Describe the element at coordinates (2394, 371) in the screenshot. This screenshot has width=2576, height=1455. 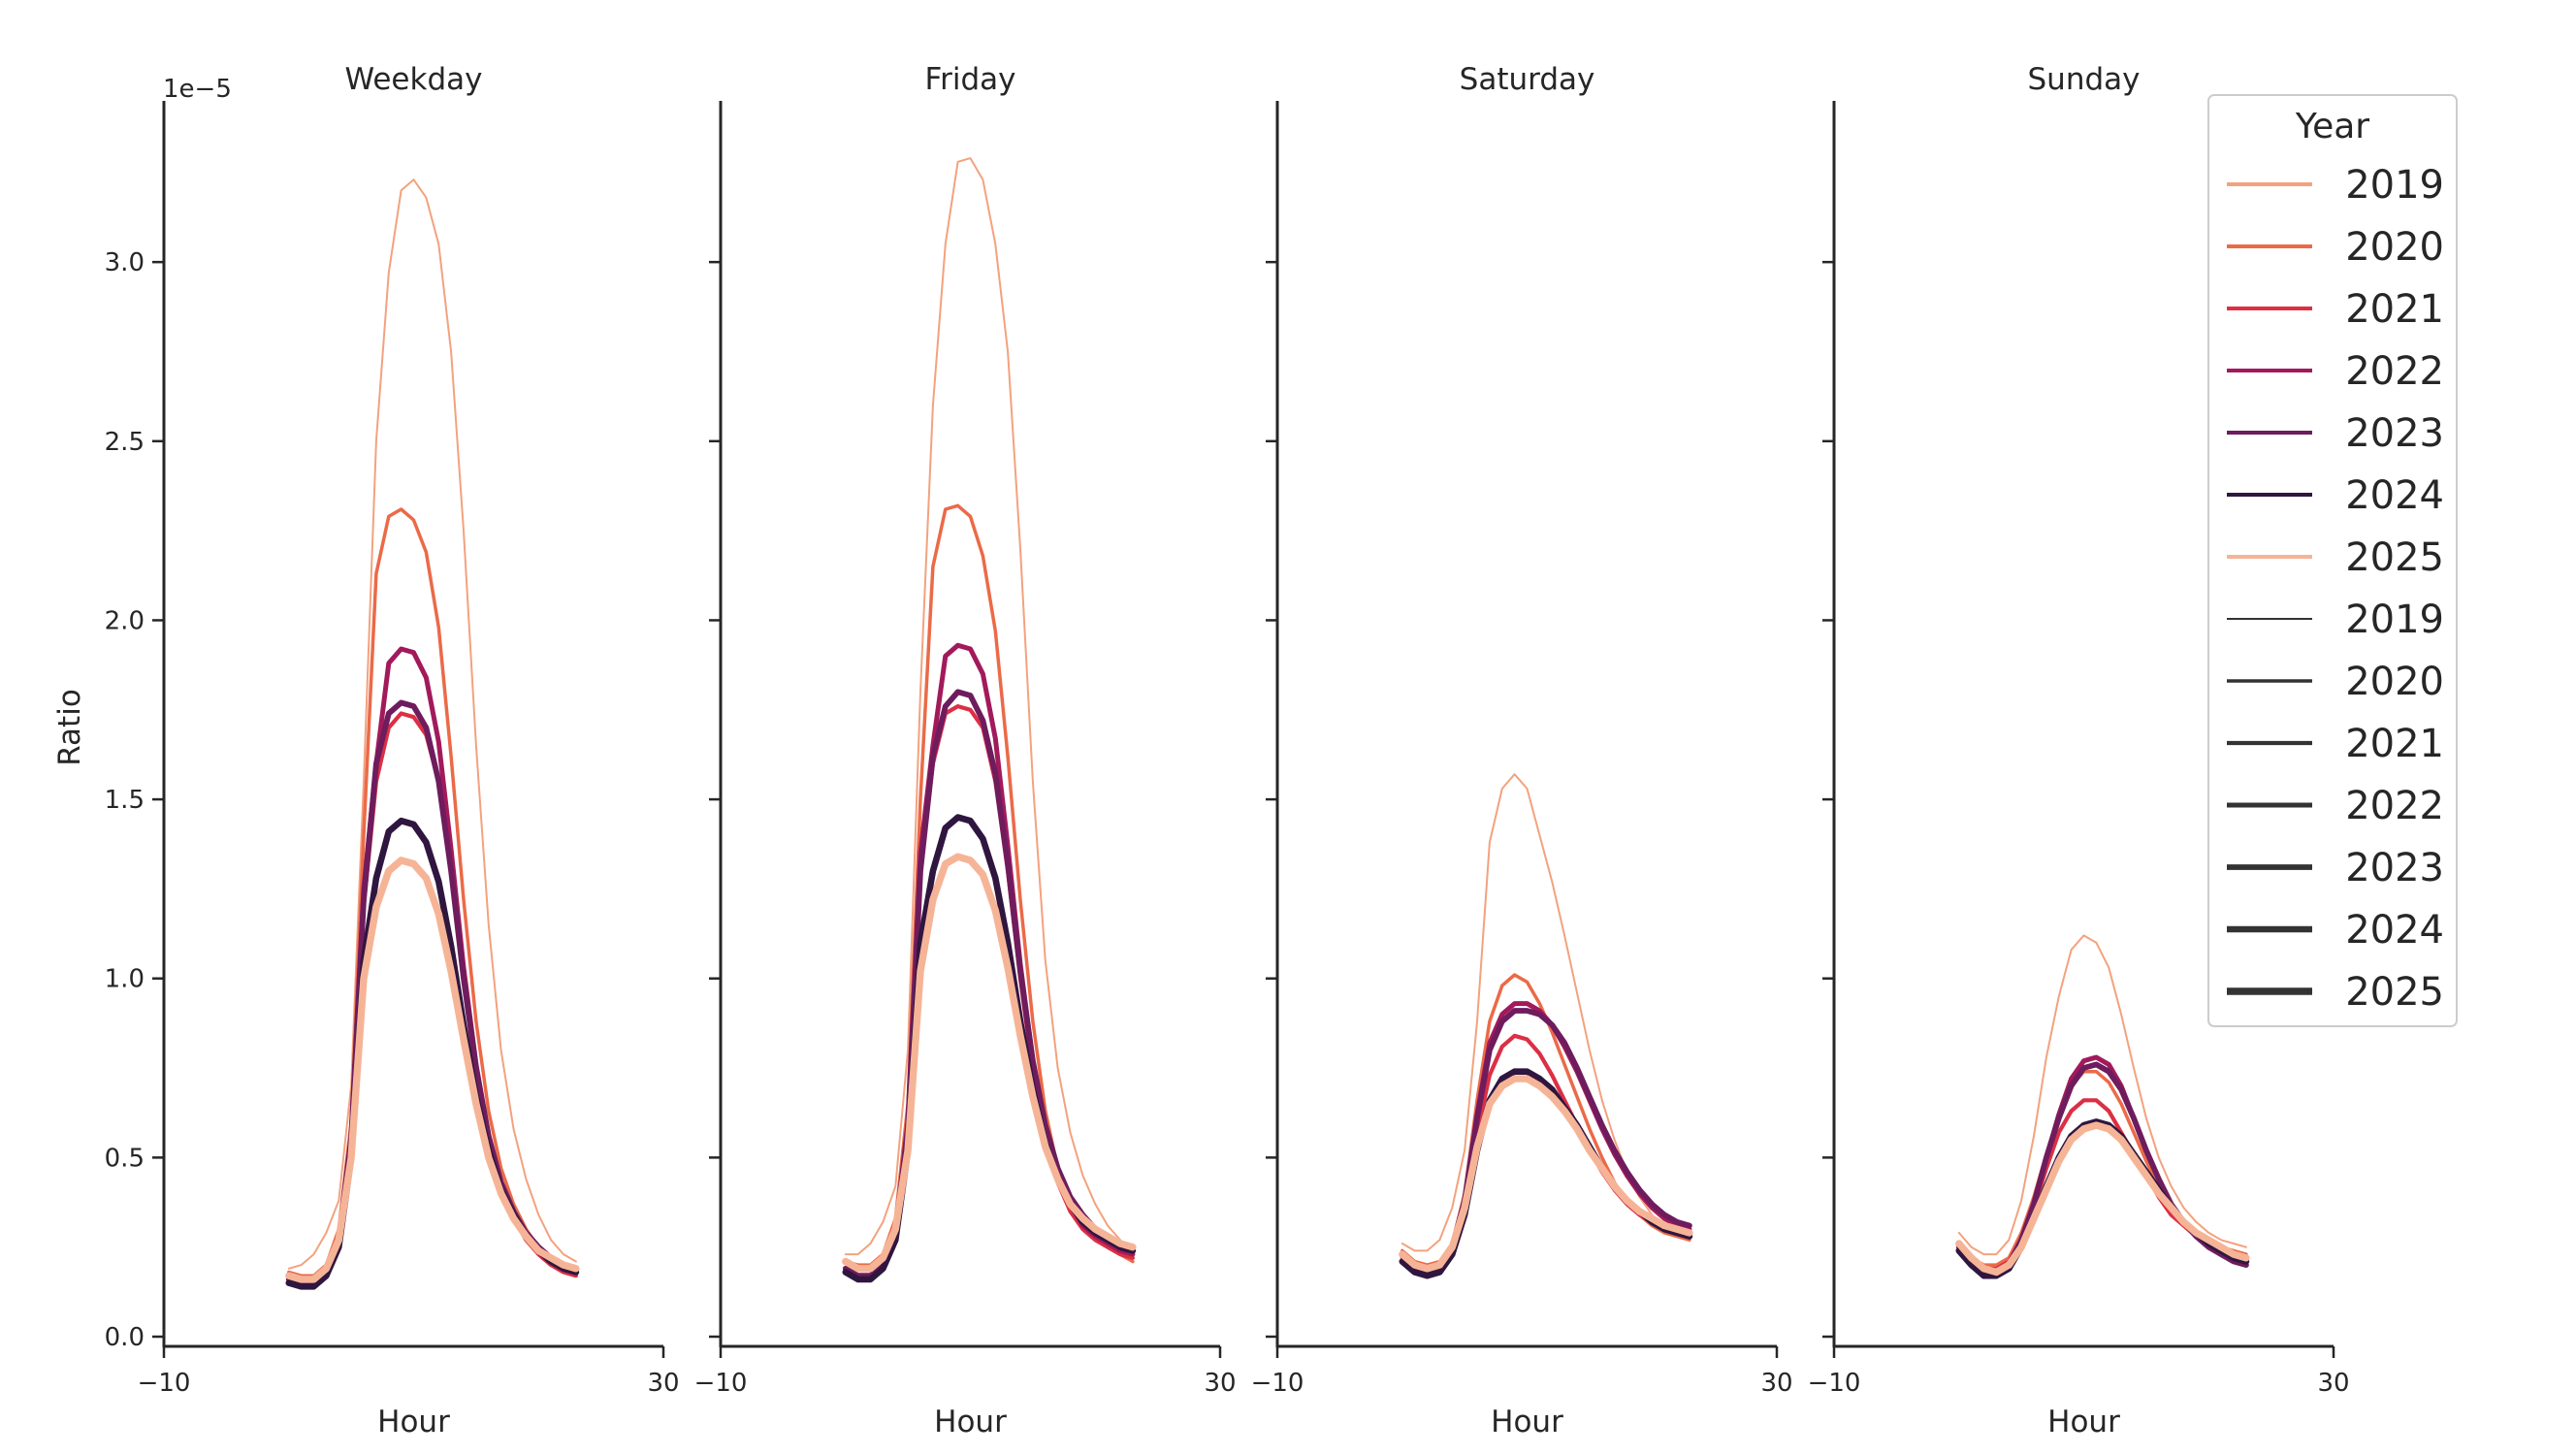
I see `legend-hue-label: 2022` at that location.